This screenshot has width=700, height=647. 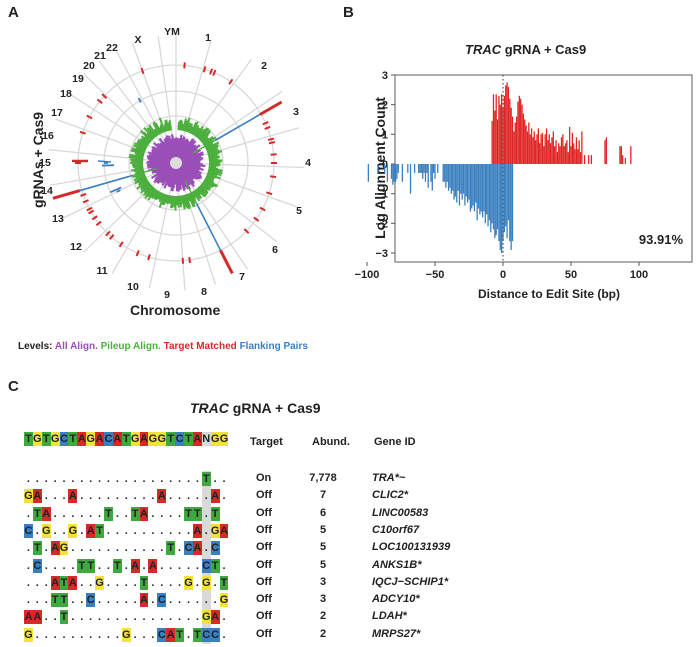 What do you see at coordinates (396, 633) in the screenshot?
I see `row-gene-id: MRPS27*` at bounding box center [396, 633].